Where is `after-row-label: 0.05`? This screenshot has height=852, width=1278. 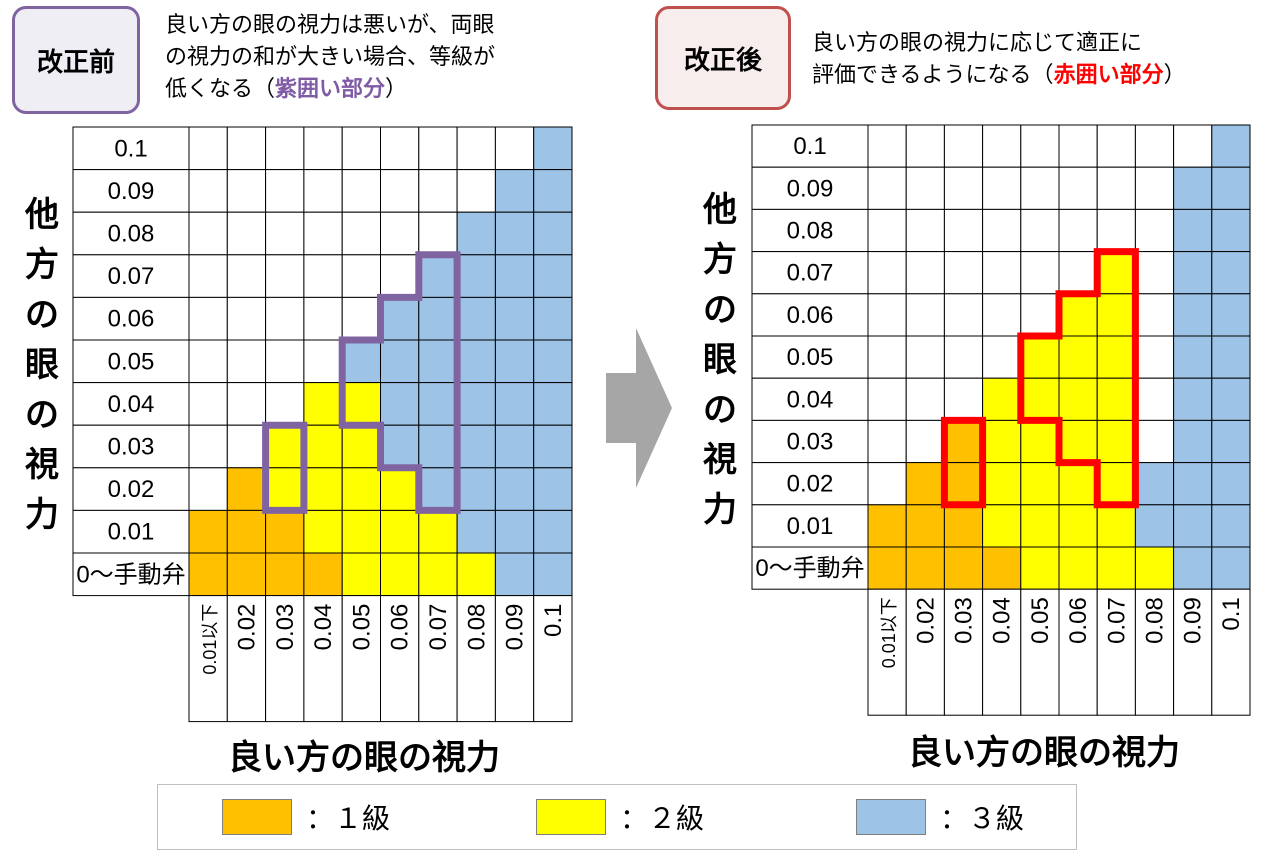
after-row-label: 0.05 is located at coordinates (810, 357).